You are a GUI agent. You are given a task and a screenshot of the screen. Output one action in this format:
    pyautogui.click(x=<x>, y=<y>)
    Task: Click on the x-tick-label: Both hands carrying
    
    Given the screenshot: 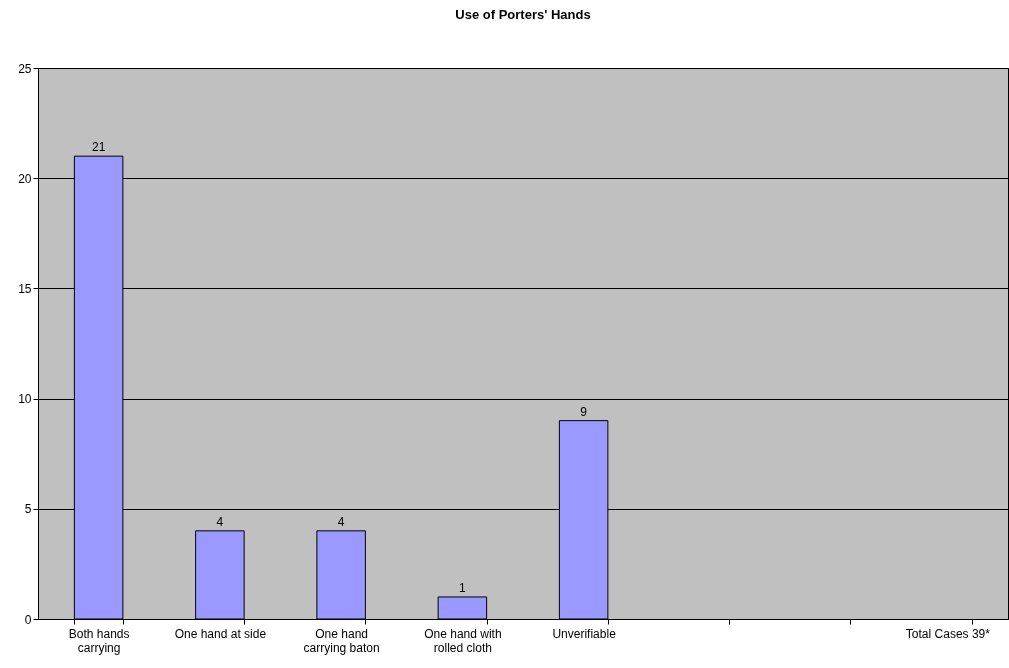 What is the action you would take?
    pyautogui.click(x=99, y=640)
    